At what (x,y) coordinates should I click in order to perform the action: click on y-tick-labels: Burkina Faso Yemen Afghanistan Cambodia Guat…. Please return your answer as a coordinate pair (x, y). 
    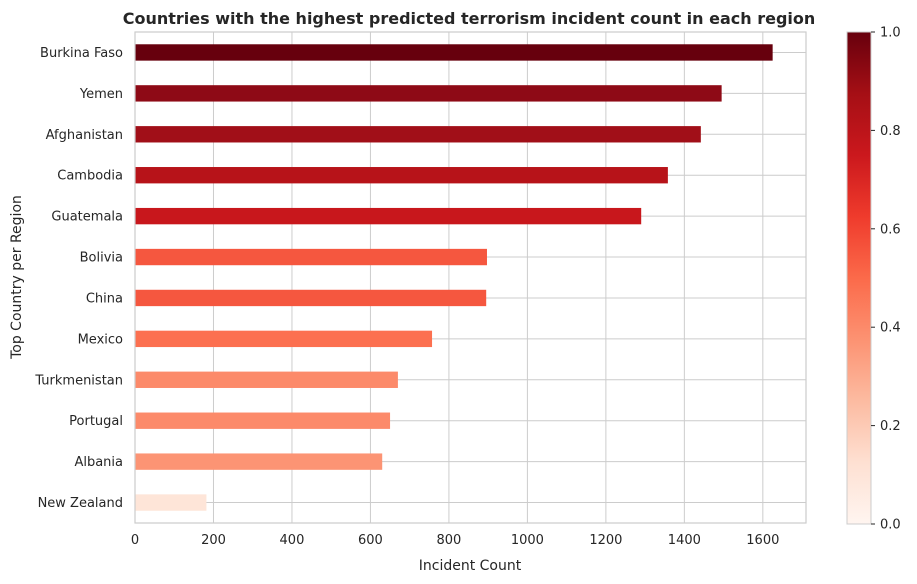
    Looking at the image, I should click on (78, 278).